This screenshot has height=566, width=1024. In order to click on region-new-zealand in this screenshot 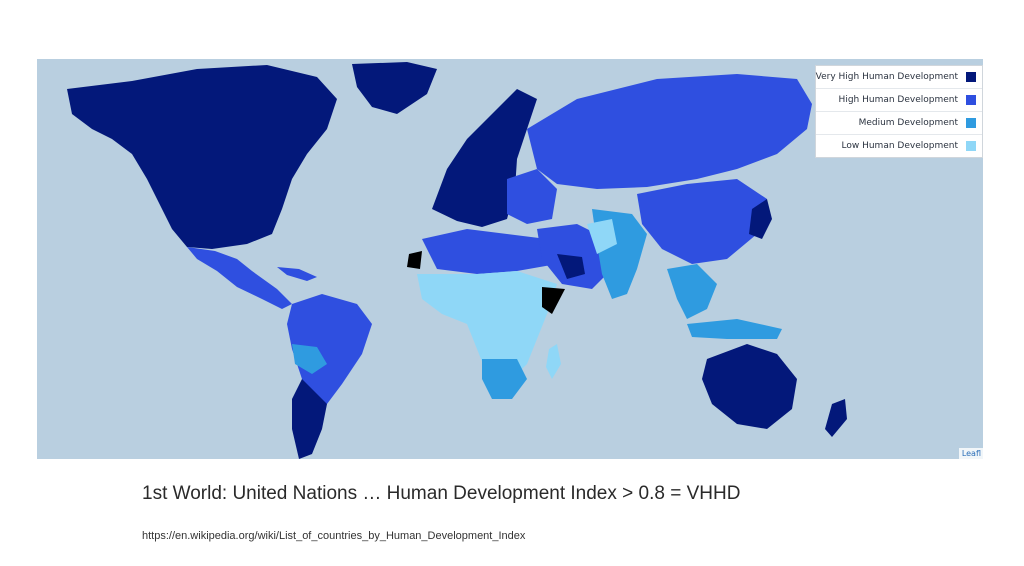, I will do `click(836, 418)`.